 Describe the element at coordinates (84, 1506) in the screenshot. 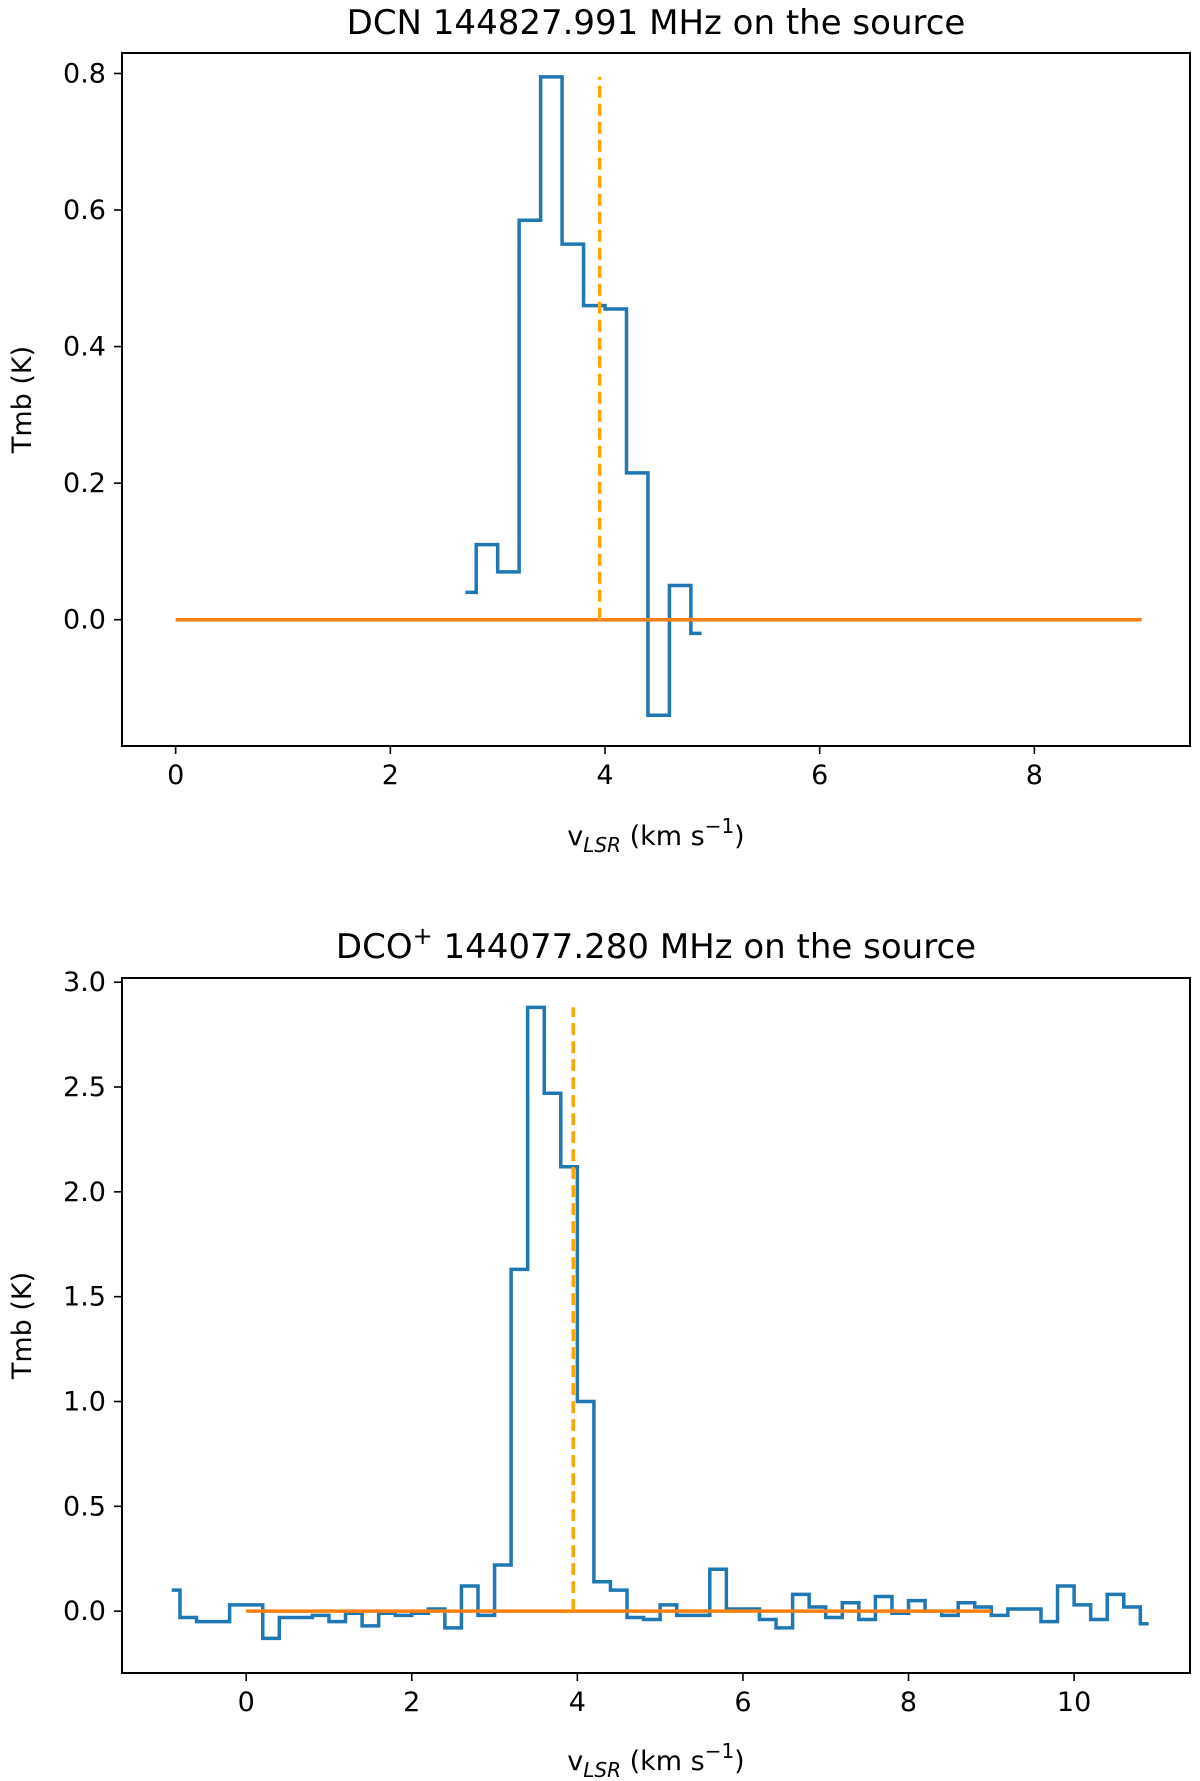

I see `y-tick-label: 0.5` at that location.